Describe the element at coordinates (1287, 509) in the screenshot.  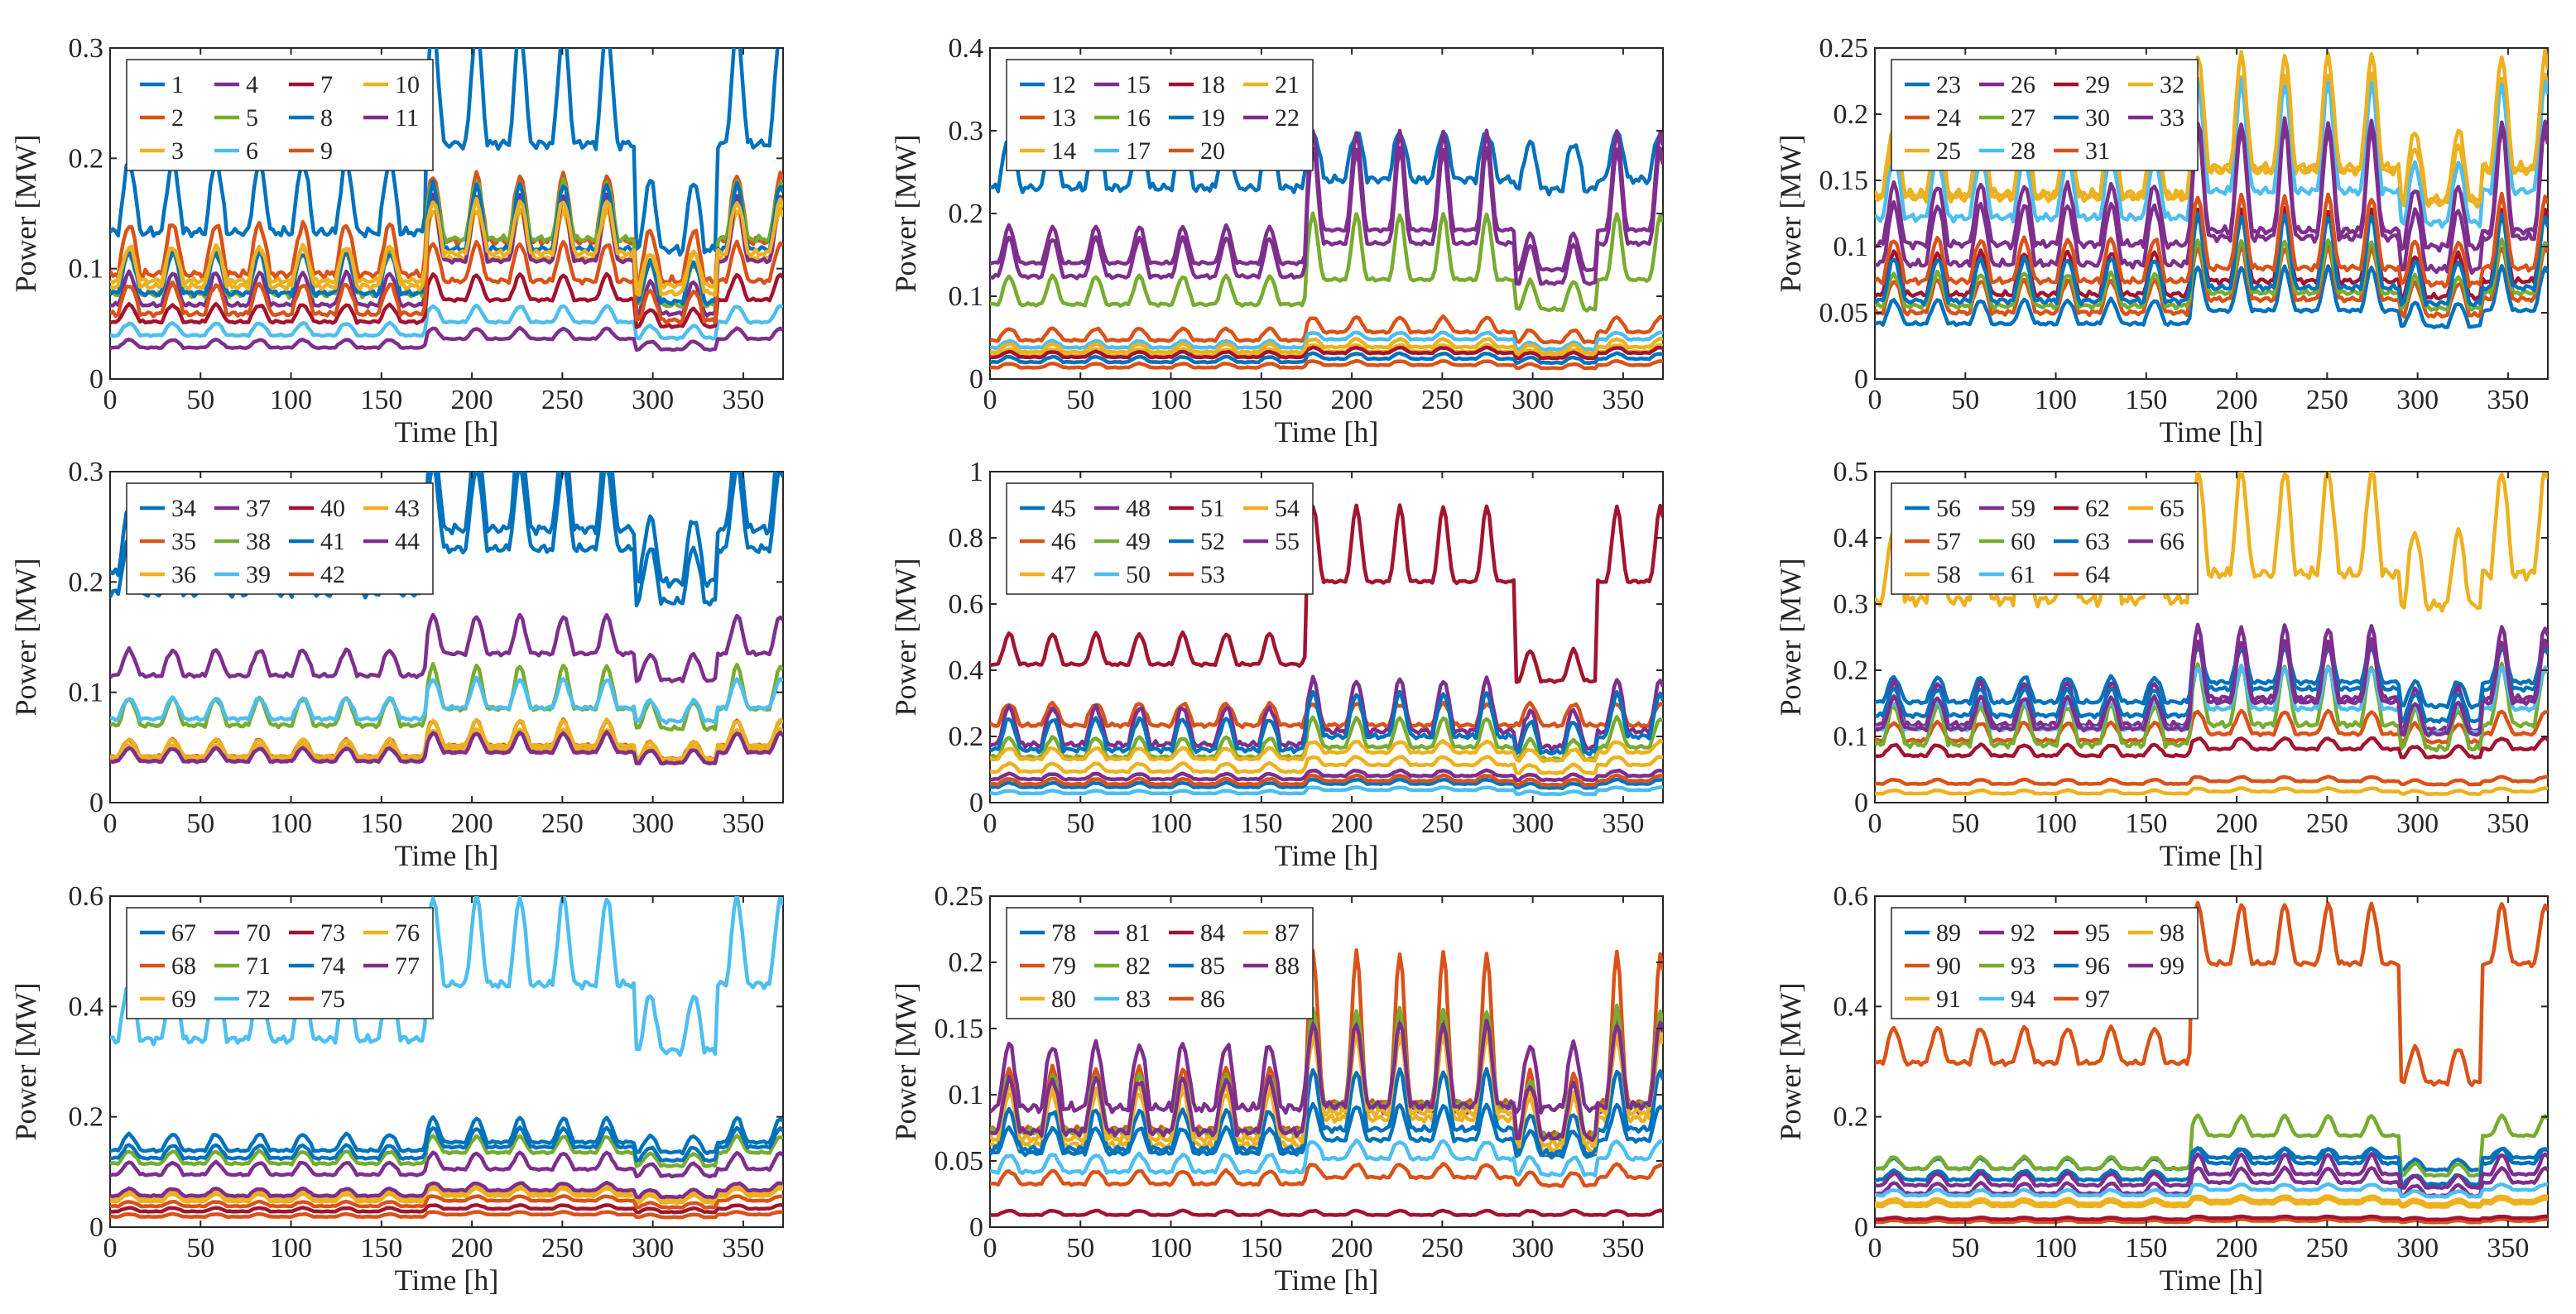
I see `legend-label-54: 54` at that location.